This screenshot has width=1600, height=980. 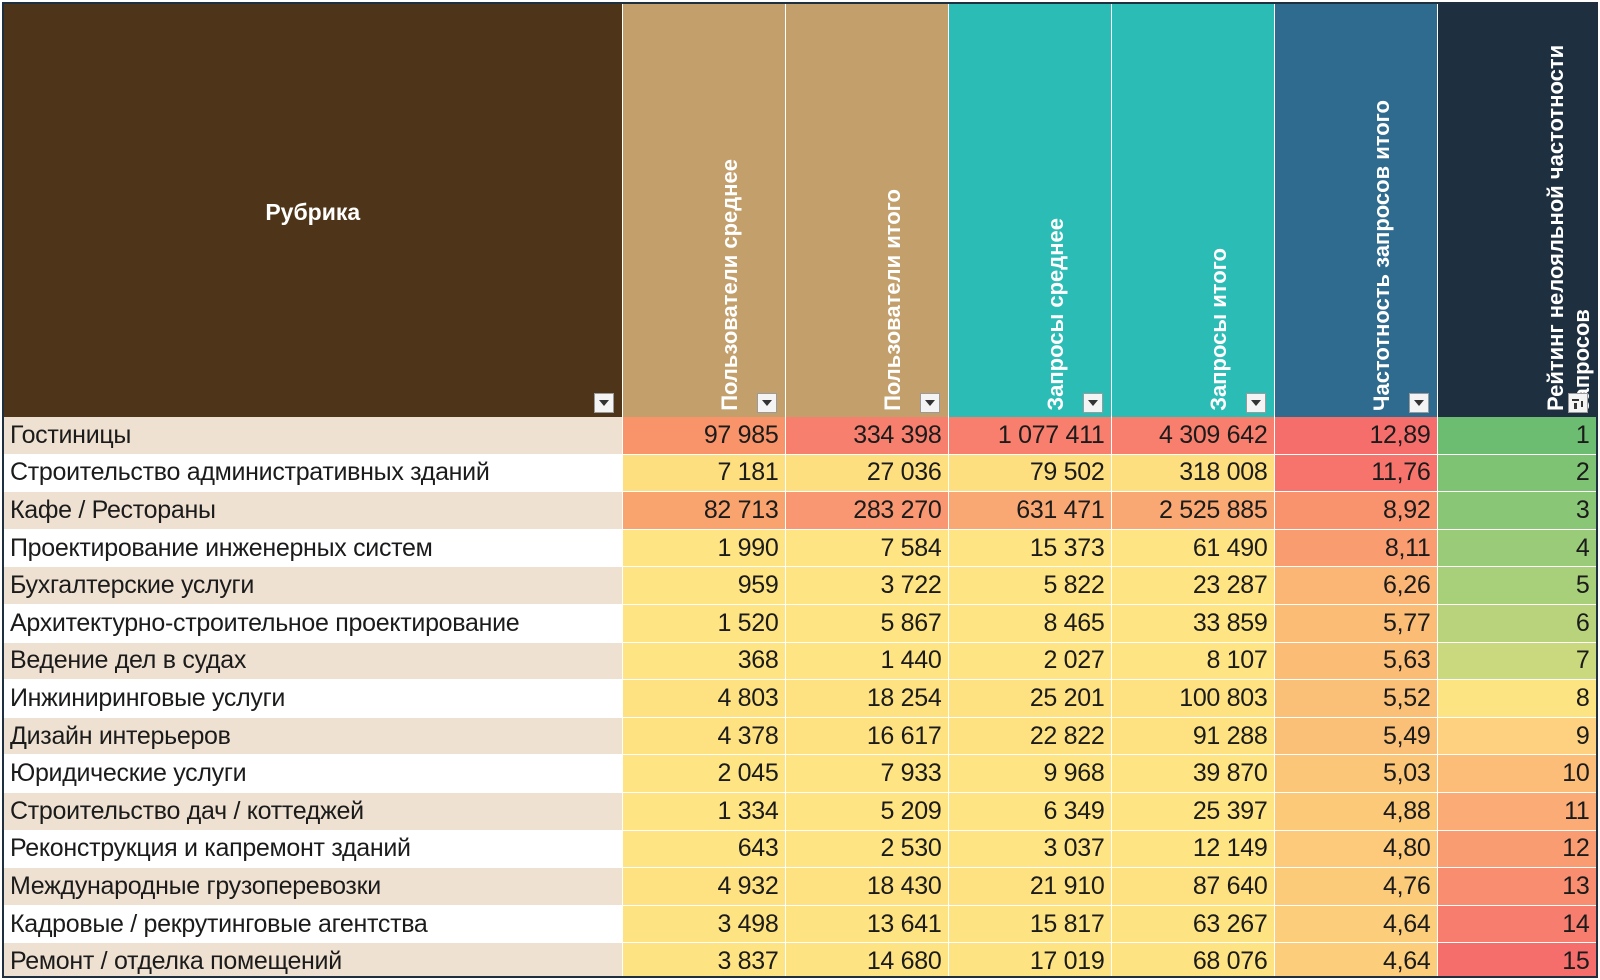 What do you see at coordinates (867, 473) in the screenshot?
I see `cell-value: 27 036` at bounding box center [867, 473].